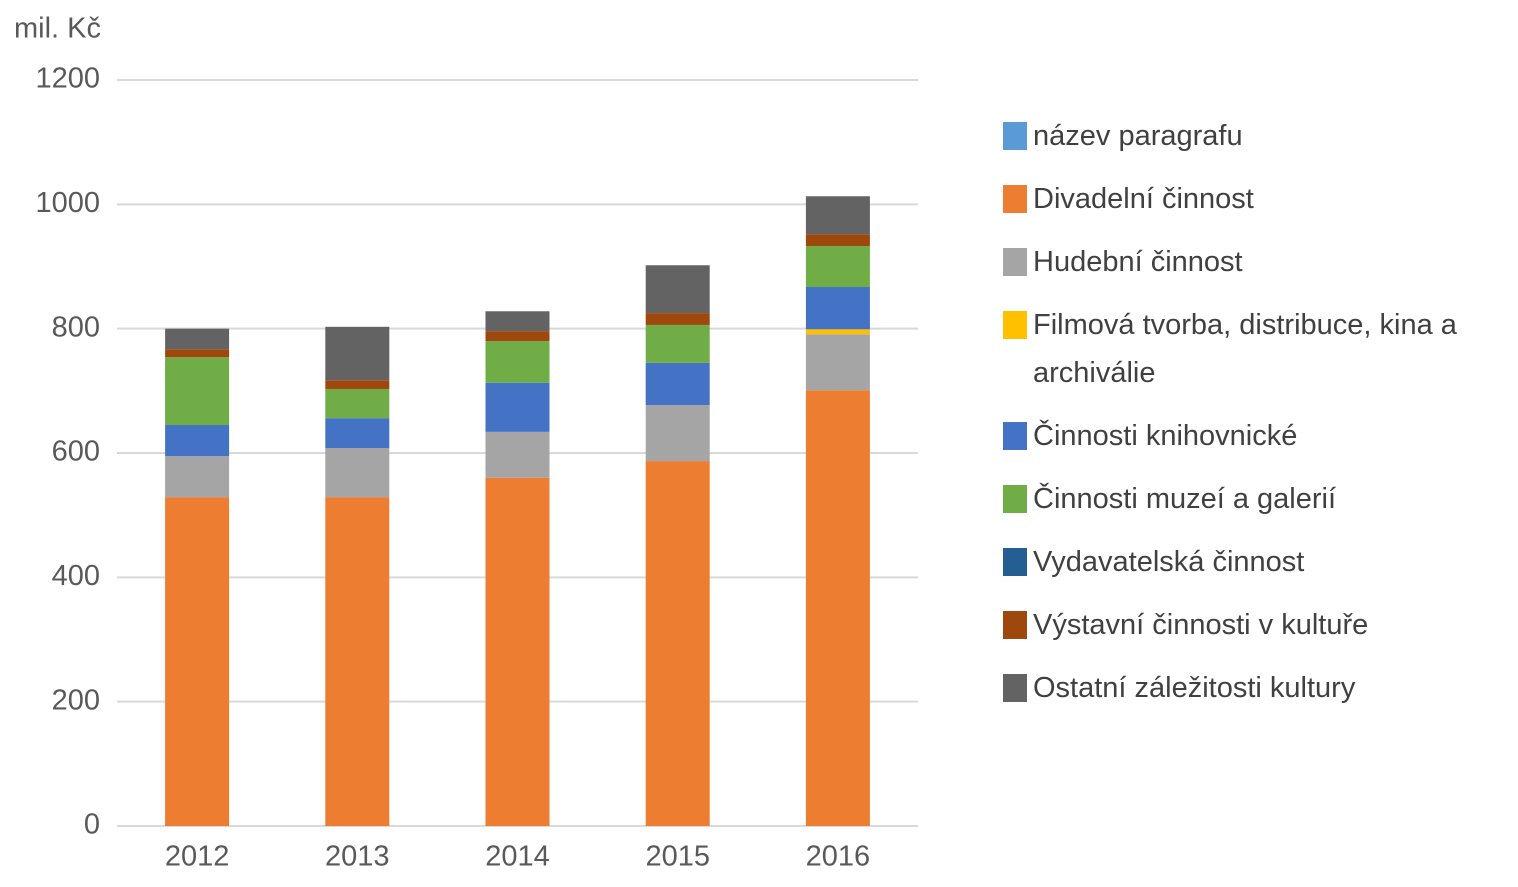 The width and height of the screenshot is (1518, 887). What do you see at coordinates (76, 327) in the screenshot?
I see `y-tick-label: 800` at bounding box center [76, 327].